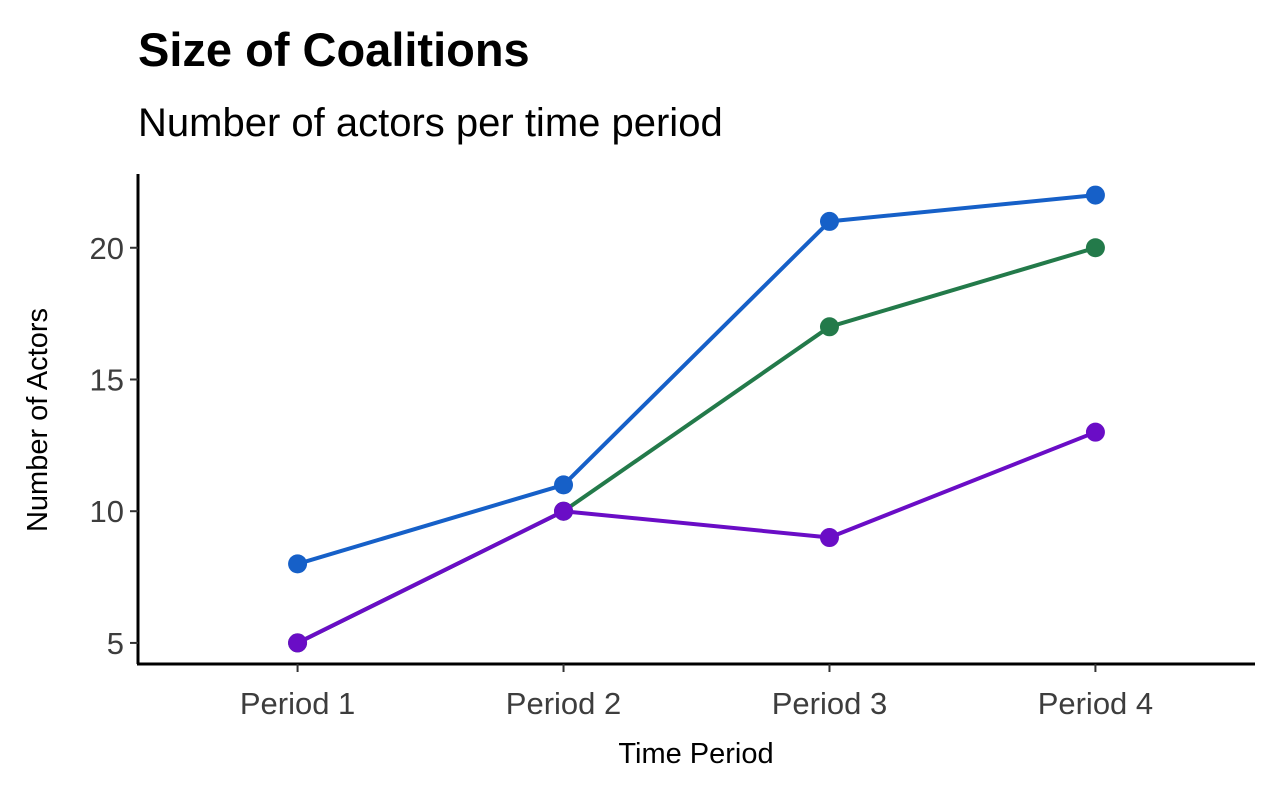 This screenshot has height=800, width=1280. Describe the element at coordinates (334, 49) in the screenshot. I see `chart-title: Size of Coalitions` at that location.